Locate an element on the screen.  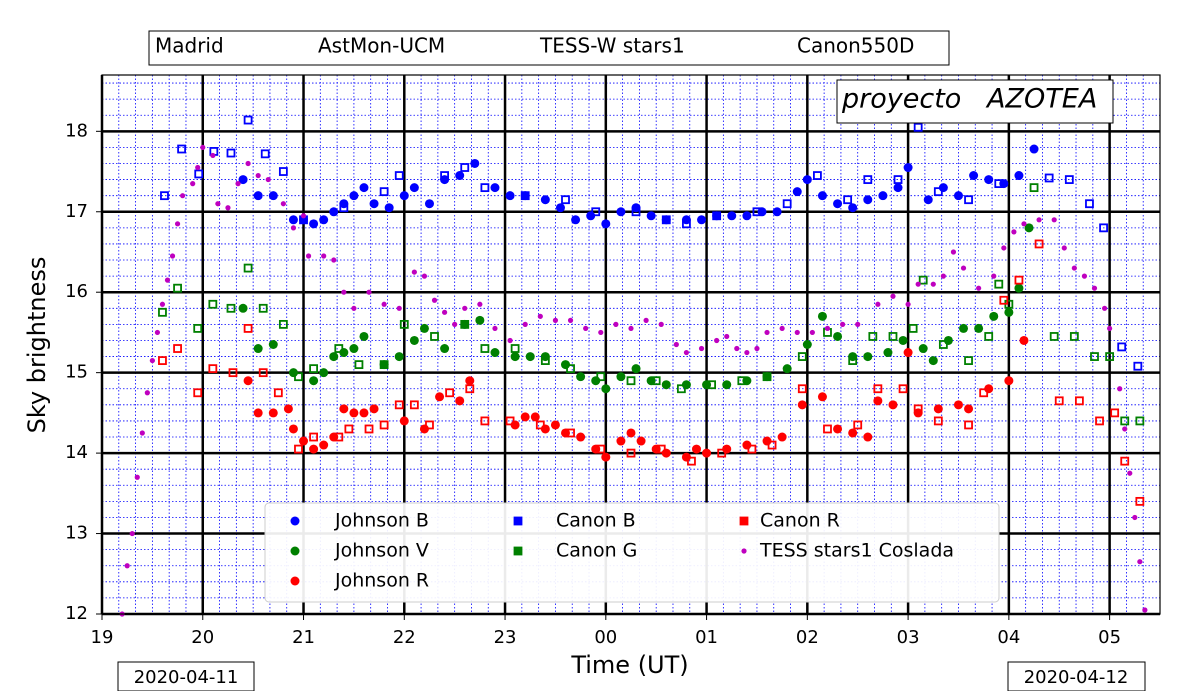
header-text: AstMon-UCM is located at coordinates (381, 46).